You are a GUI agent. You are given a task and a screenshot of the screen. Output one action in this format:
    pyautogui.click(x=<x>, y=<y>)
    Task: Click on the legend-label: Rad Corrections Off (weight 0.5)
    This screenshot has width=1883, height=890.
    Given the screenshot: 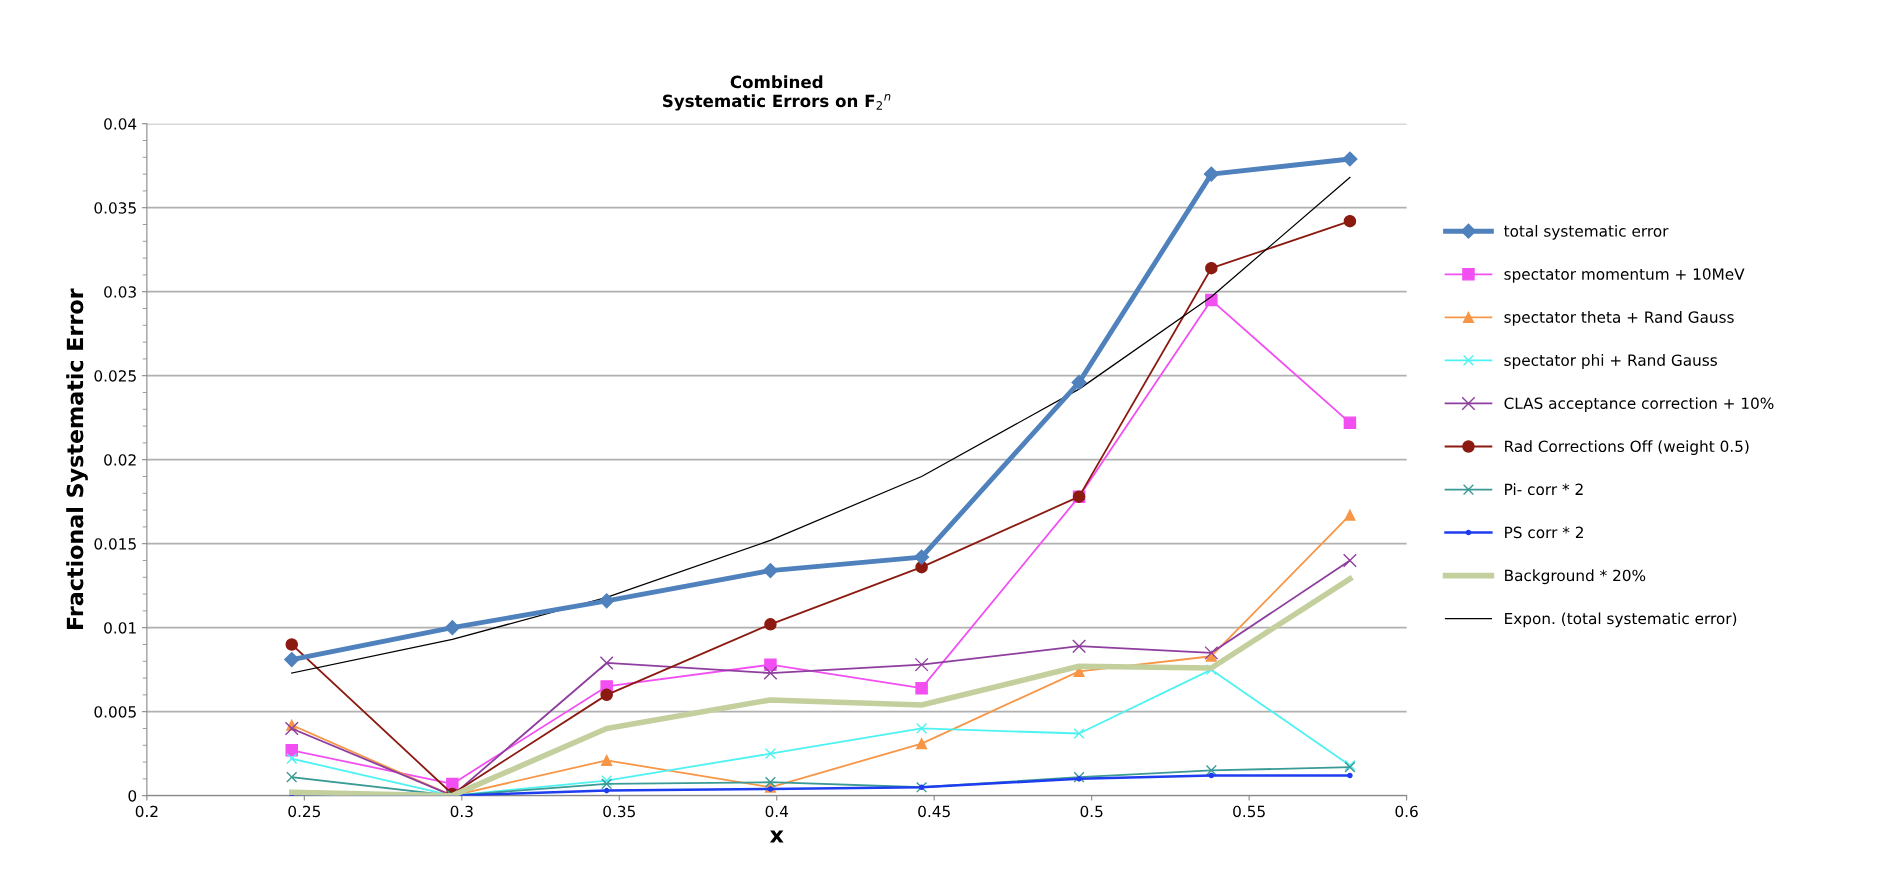 What is the action you would take?
    pyautogui.click(x=1627, y=448)
    